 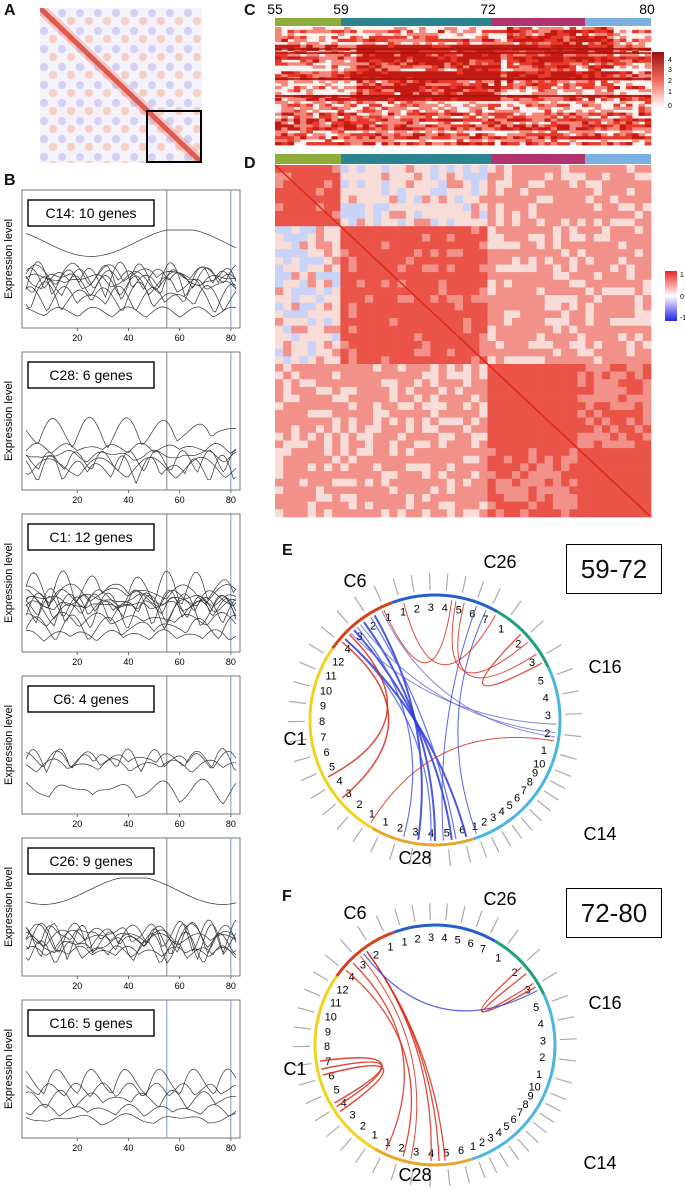 What do you see at coordinates (418, 632) in the screenshot?
I see `circos-link` at bounding box center [418, 632].